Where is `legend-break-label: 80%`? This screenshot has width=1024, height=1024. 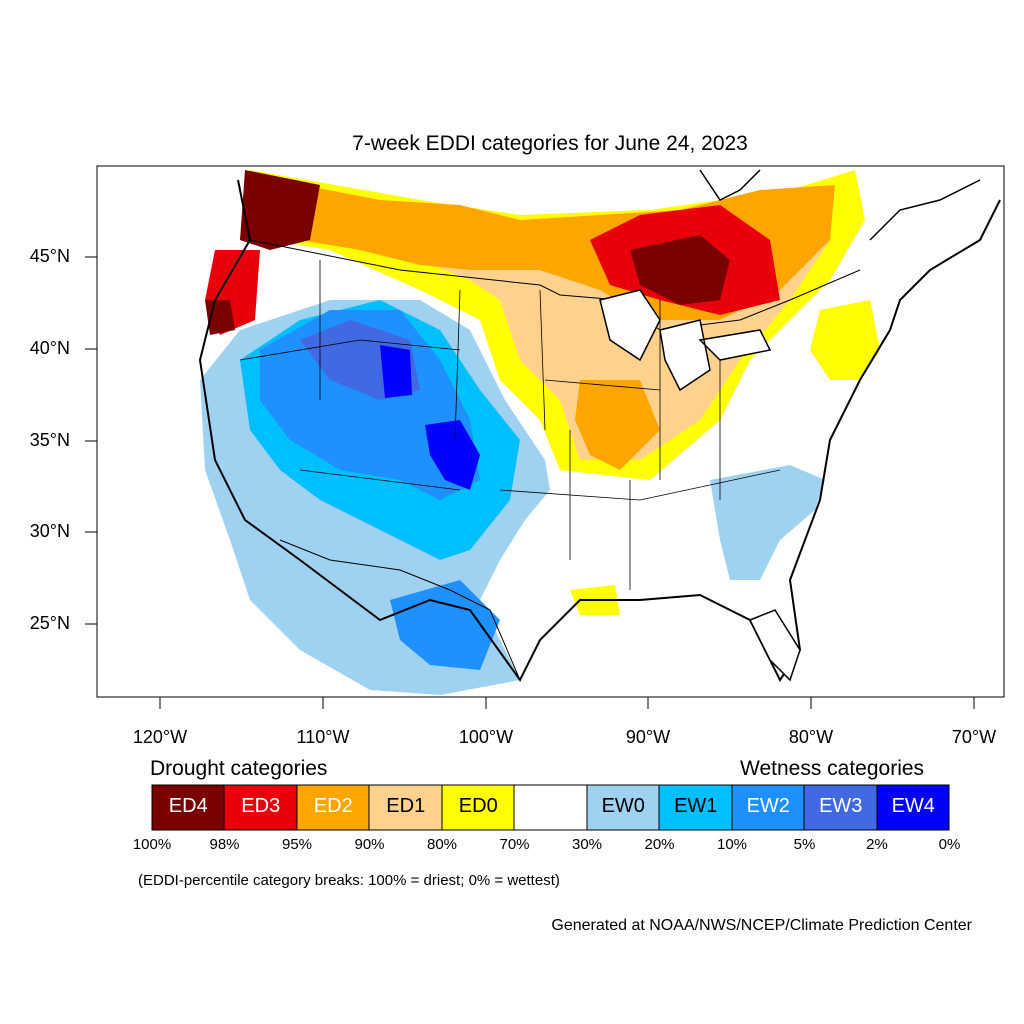 legend-break-label: 80% is located at coordinates (442, 844).